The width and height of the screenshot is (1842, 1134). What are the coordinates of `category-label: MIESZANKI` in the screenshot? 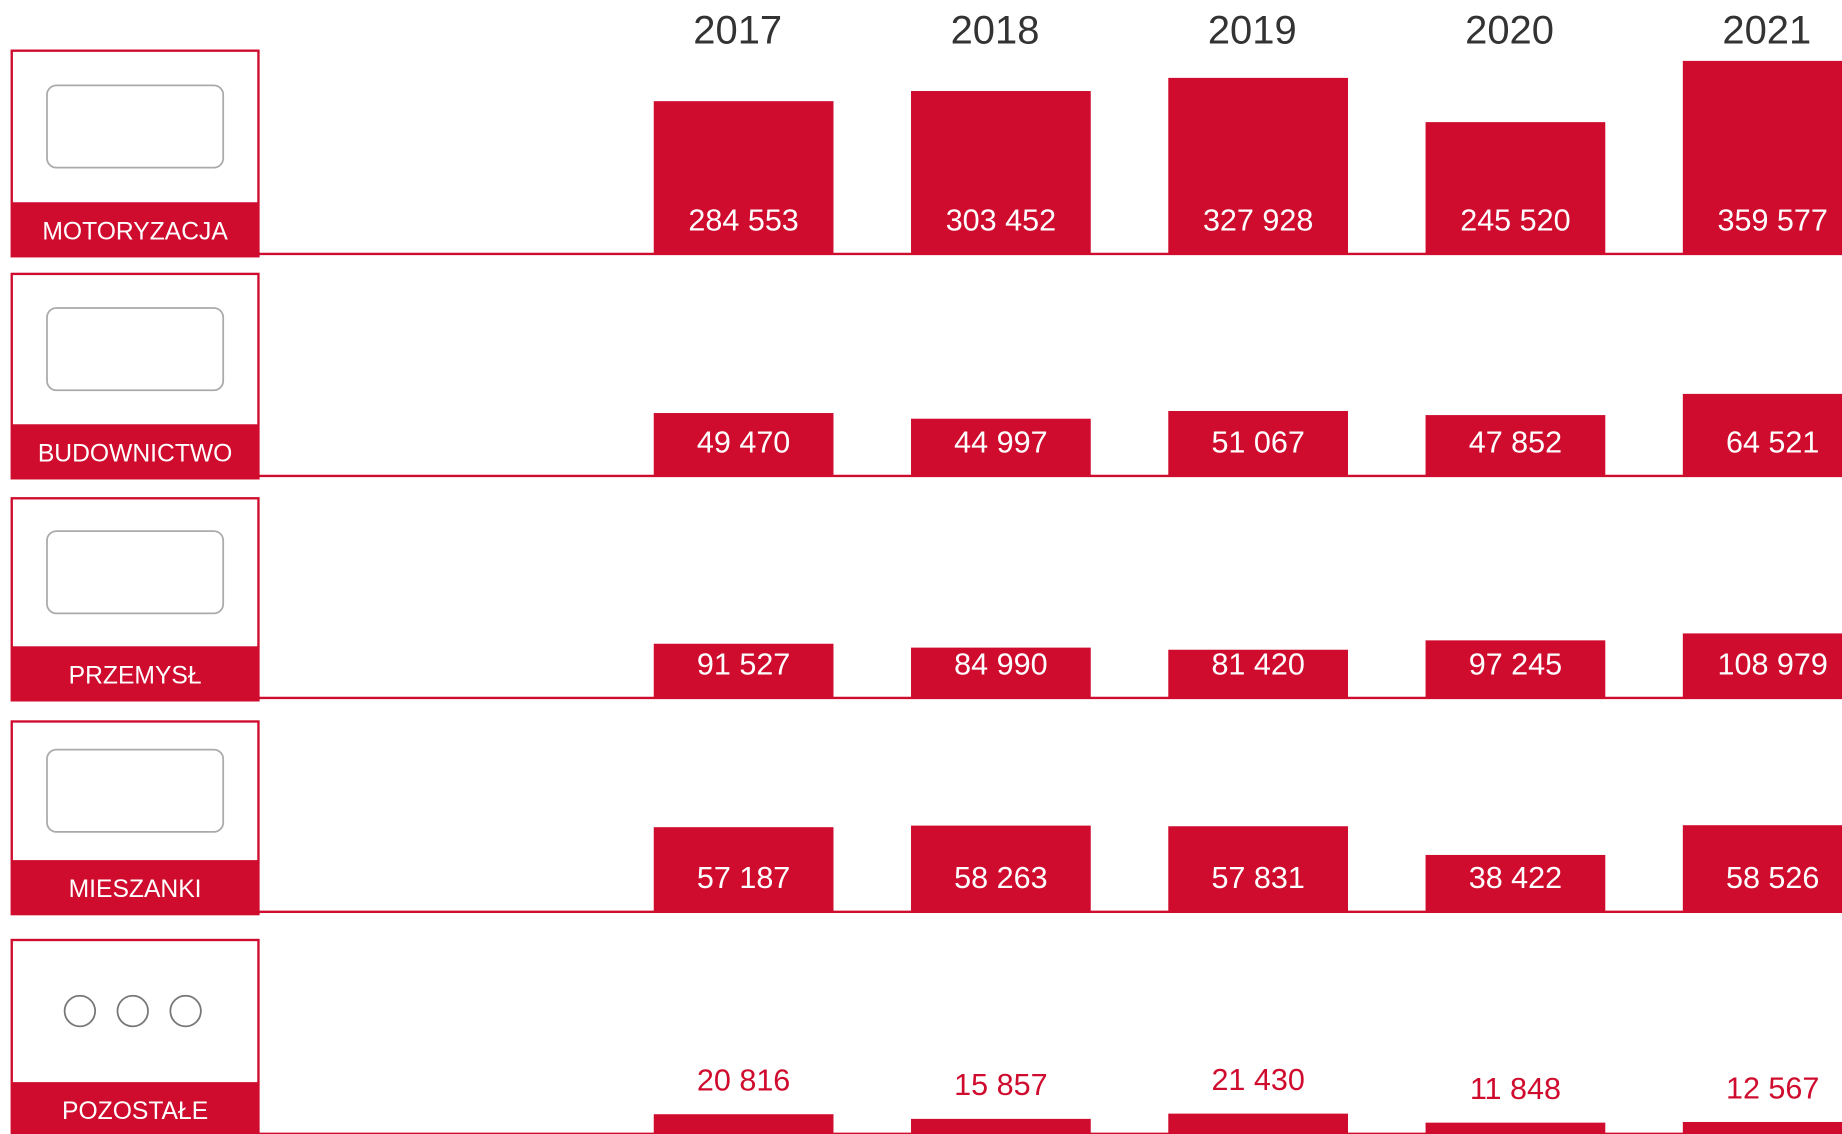 It's located at (135, 889).